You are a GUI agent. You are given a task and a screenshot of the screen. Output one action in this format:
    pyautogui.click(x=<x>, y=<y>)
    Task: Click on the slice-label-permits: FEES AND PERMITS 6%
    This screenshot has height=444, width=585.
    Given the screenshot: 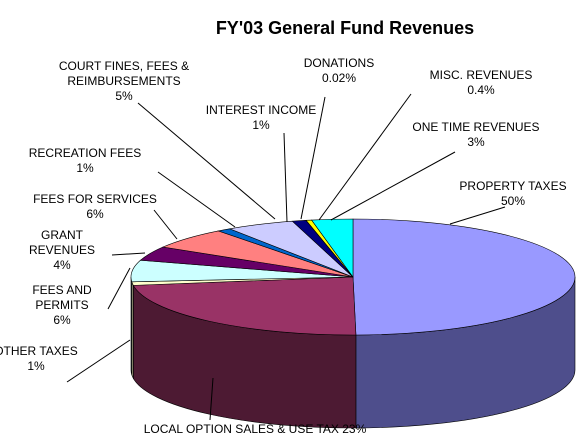 What is the action you would take?
    pyautogui.click(x=62, y=305)
    